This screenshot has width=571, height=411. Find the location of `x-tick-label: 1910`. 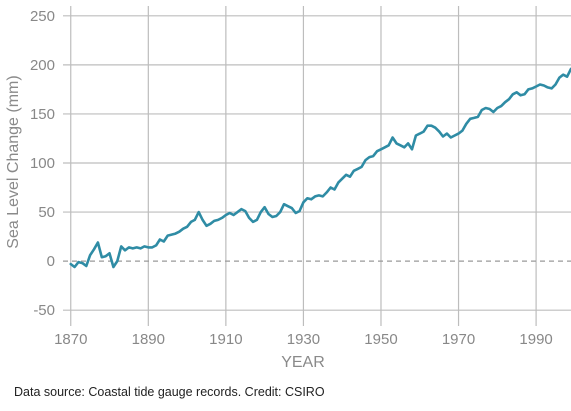

x-tick-label: 1910 is located at coordinates (225, 339).